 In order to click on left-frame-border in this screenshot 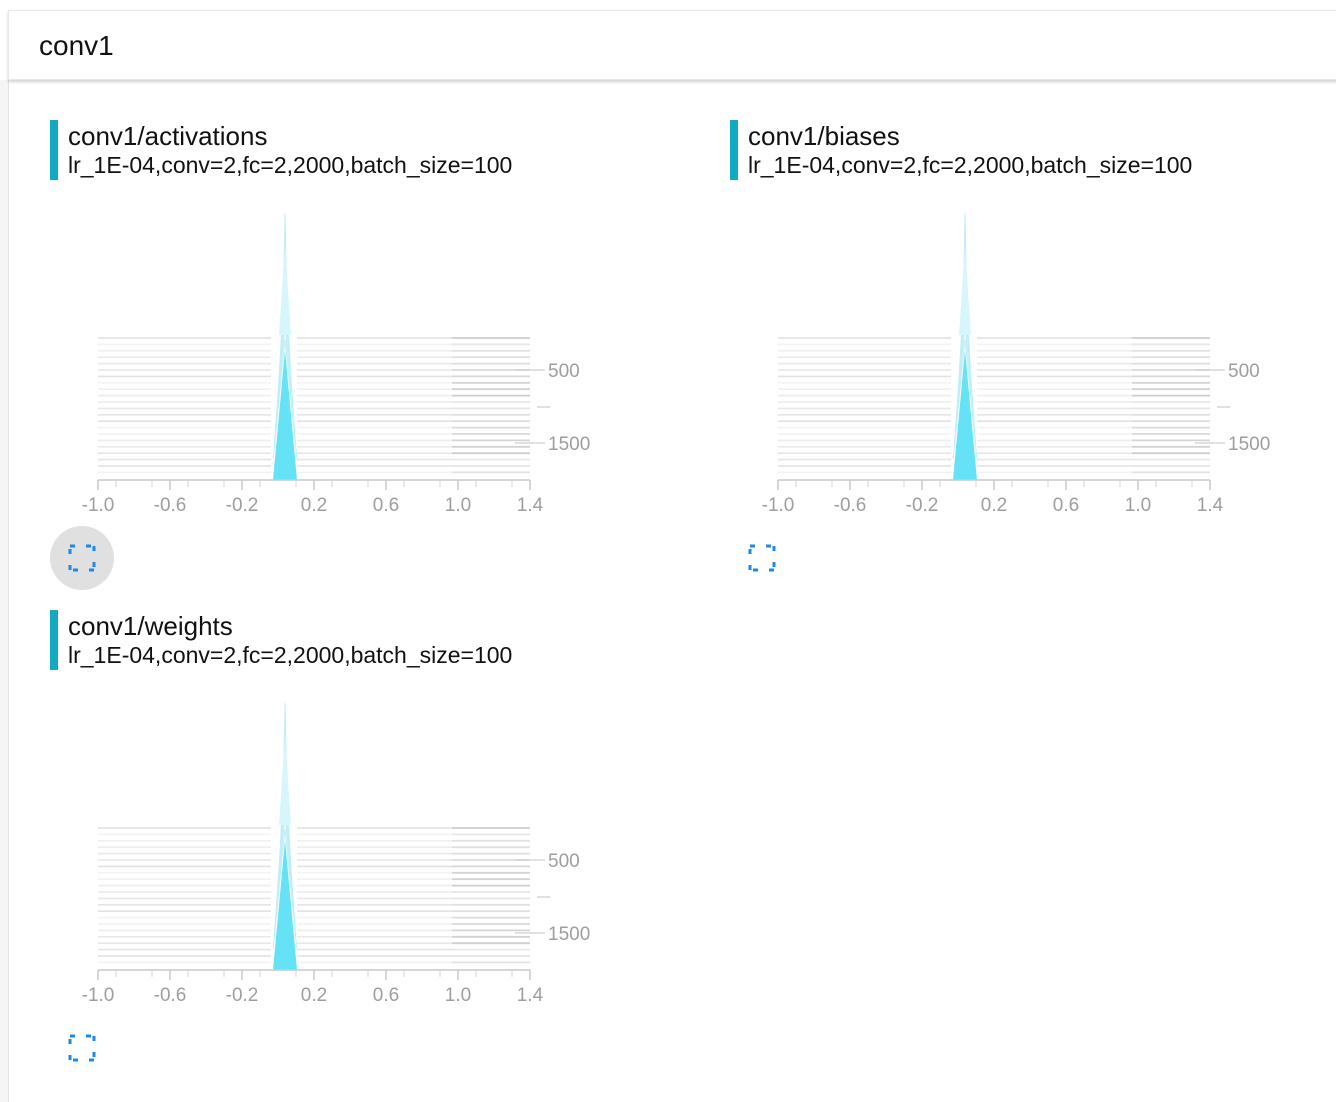, I will do `click(4, 591)`.